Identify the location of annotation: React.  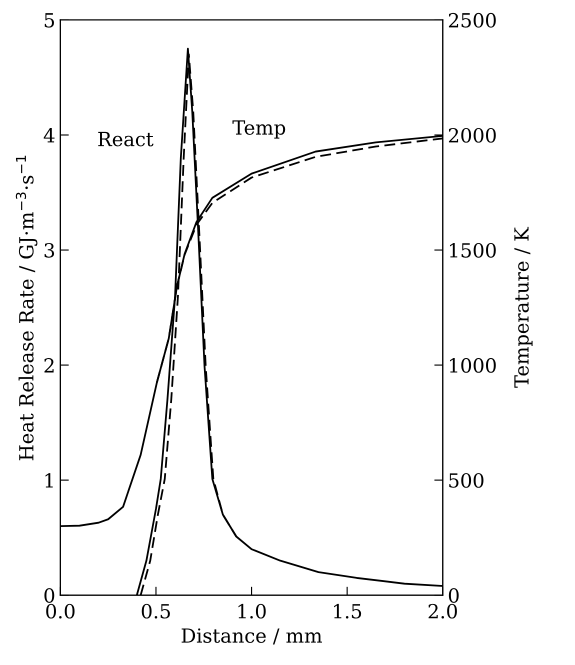
(126, 139).